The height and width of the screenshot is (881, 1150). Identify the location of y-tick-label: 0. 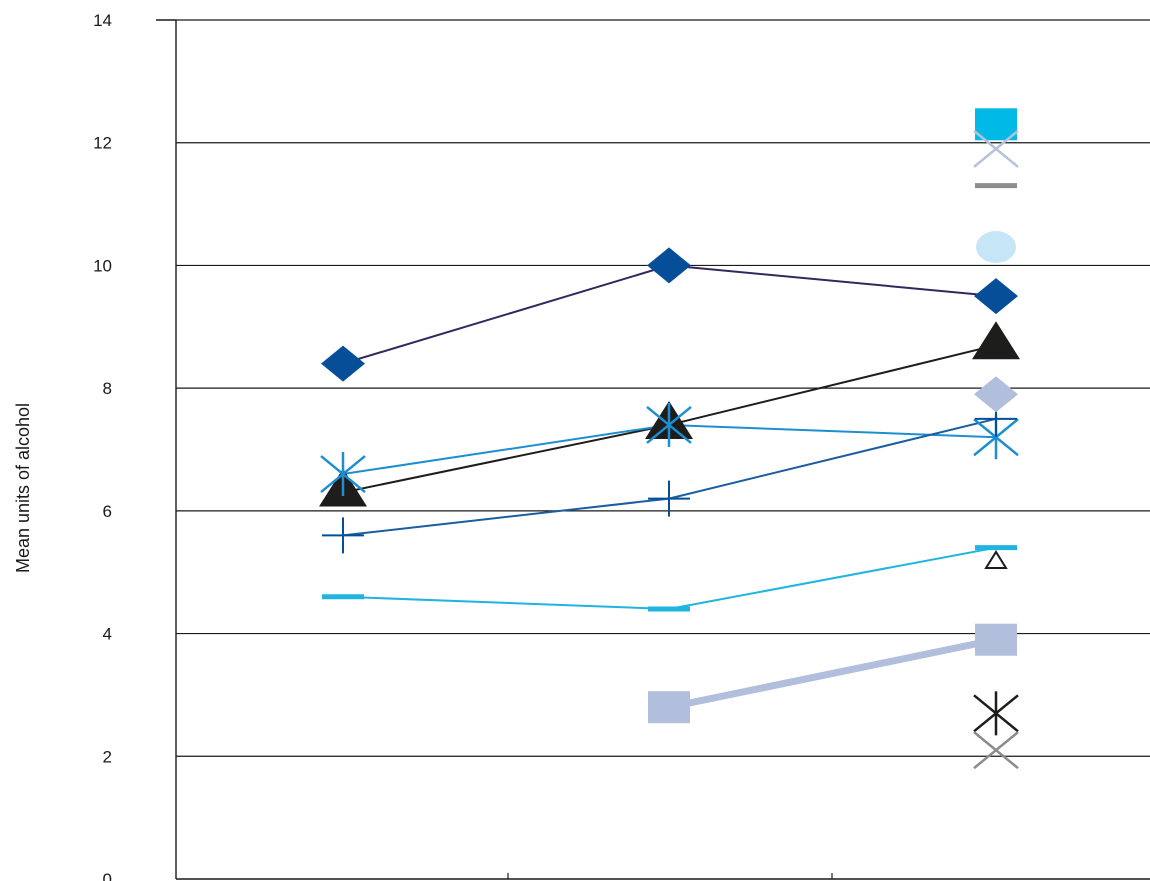
(107, 875).